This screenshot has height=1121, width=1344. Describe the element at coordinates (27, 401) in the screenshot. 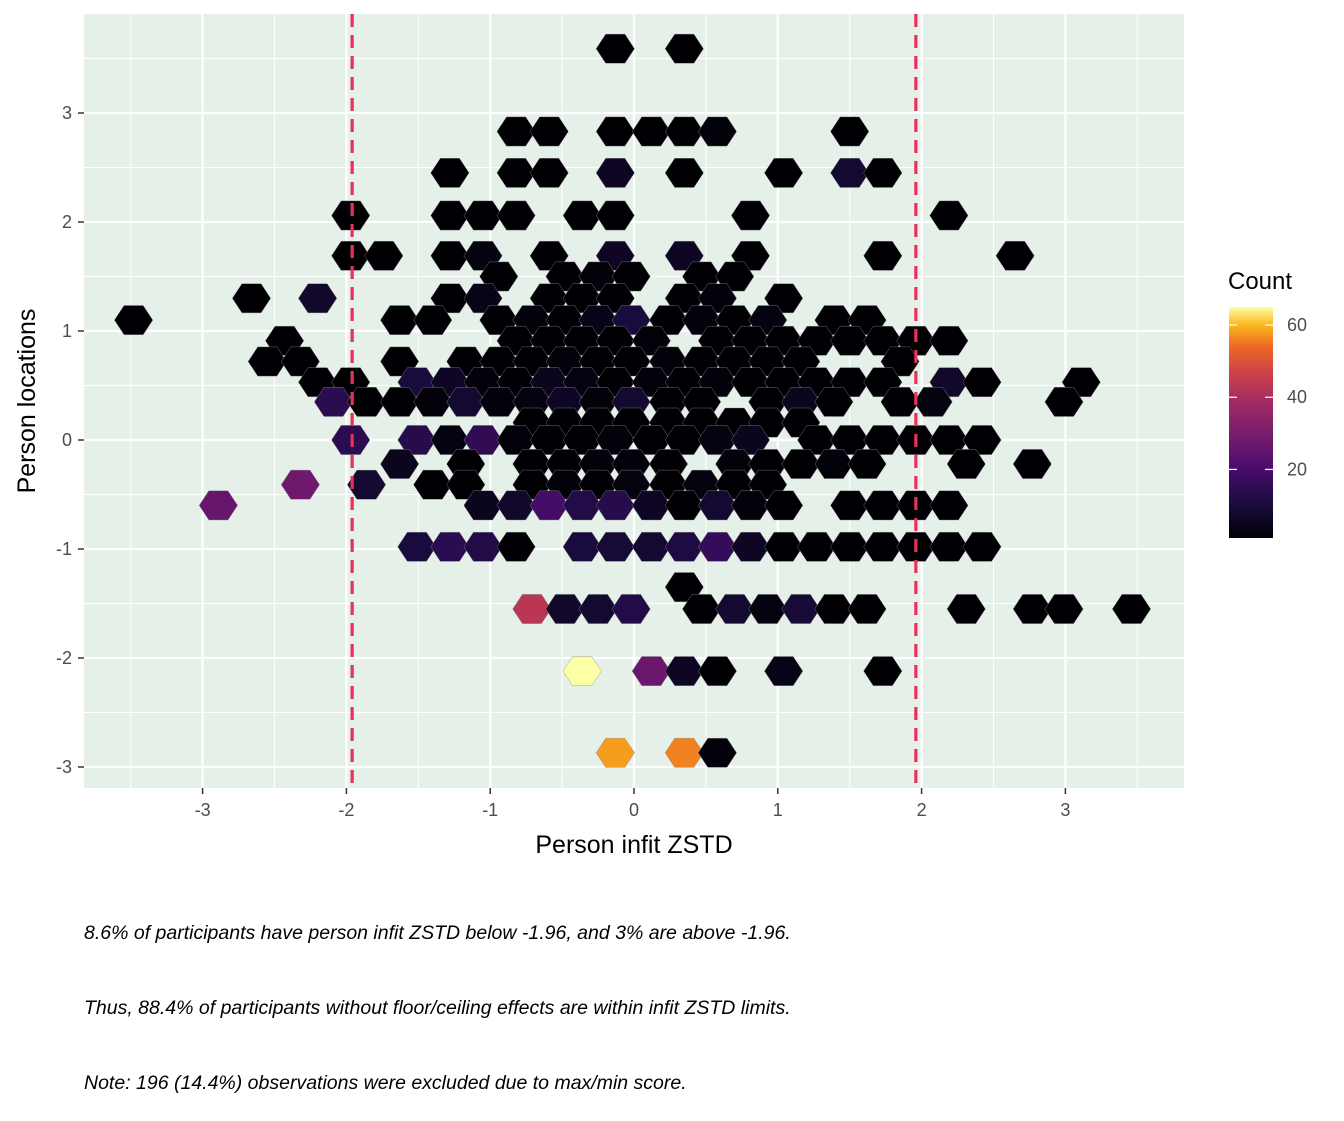

I see `y-axis-title: Person locations` at that location.